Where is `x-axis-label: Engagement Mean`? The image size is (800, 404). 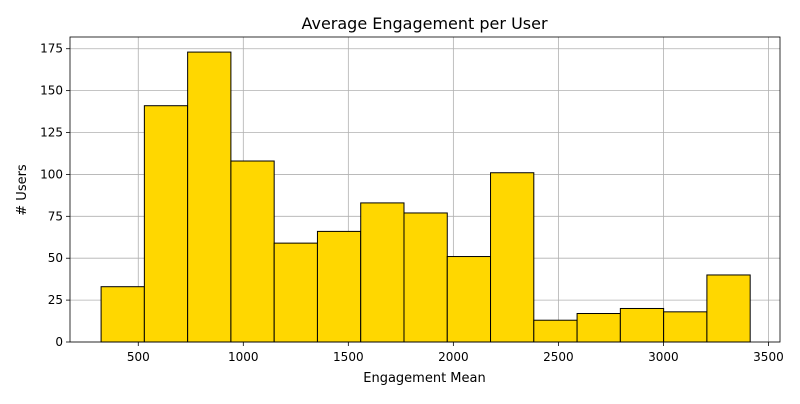
x-axis-label: Engagement Mean is located at coordinates (424, 378).